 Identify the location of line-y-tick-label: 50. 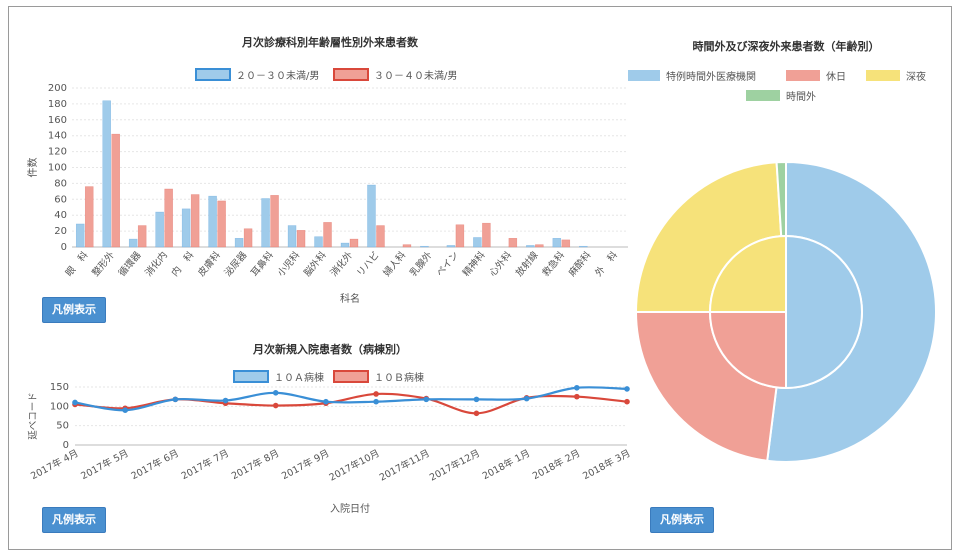
(62, 426).